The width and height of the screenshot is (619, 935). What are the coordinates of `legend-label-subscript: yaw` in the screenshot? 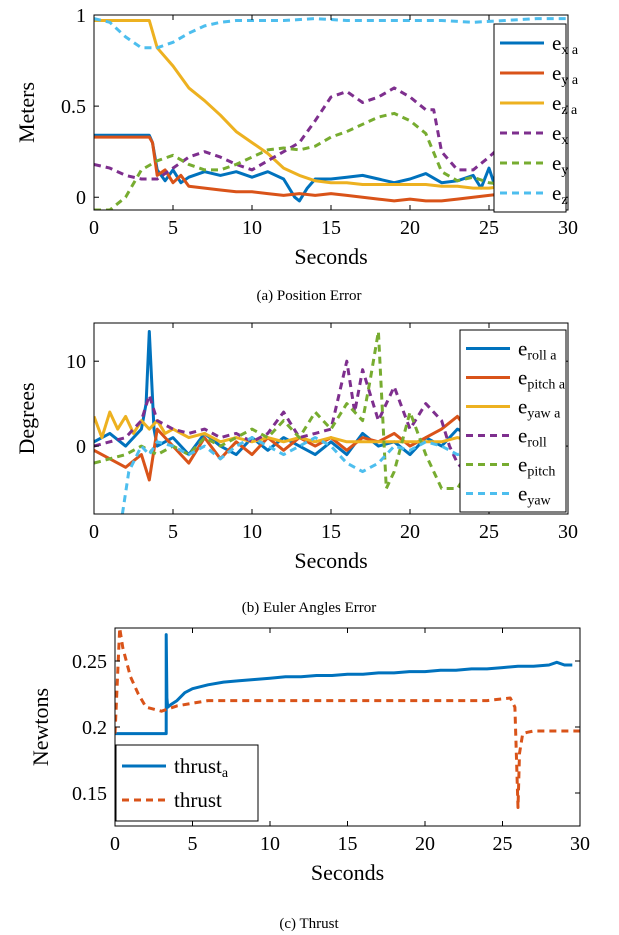 It's located at (539, 501).